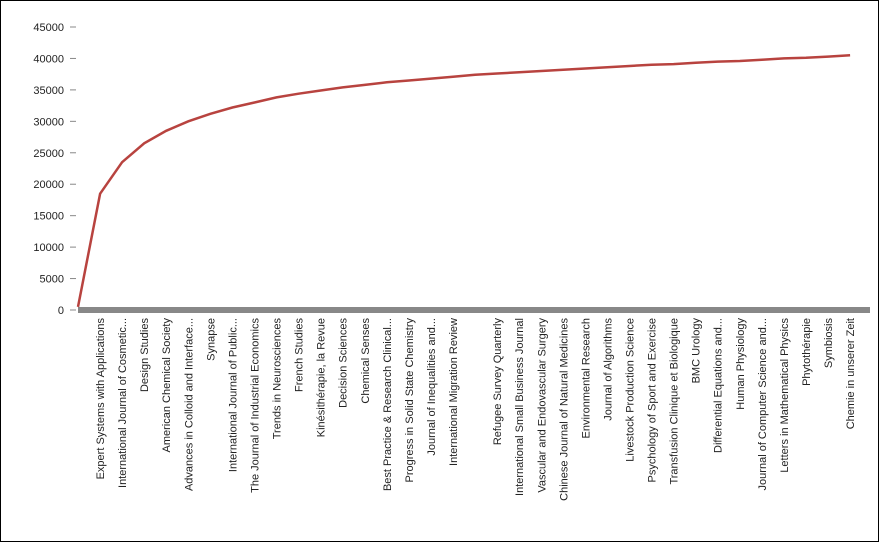 This screenshot has width=880, height=542. I want to click on x-tick-label: Refugee Survey Quarterly, so click(498, 382).